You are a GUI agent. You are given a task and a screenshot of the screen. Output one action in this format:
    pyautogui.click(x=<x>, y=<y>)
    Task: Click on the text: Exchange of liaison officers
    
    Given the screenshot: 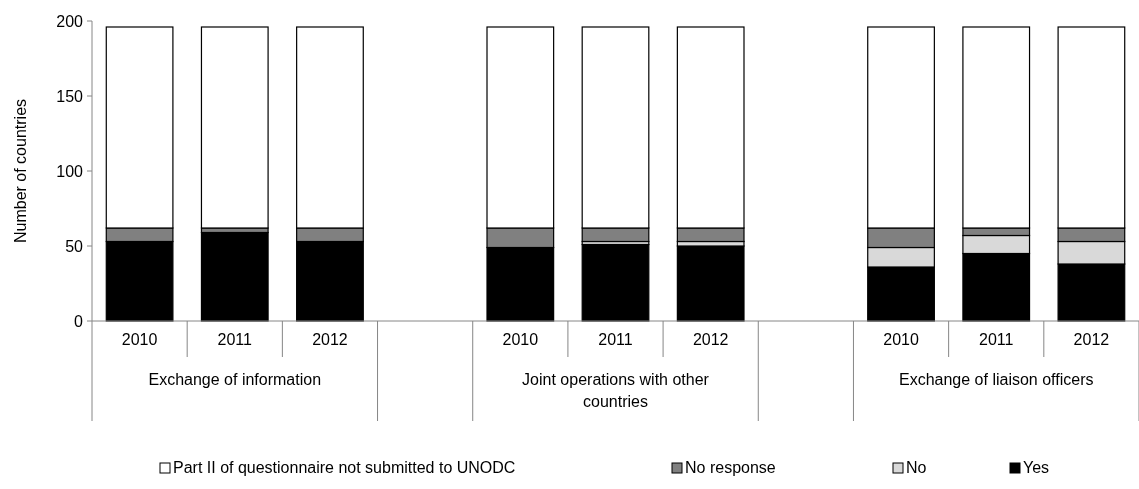 What is the action you would take?
    pyautogui.click(x=996, y=379)
    